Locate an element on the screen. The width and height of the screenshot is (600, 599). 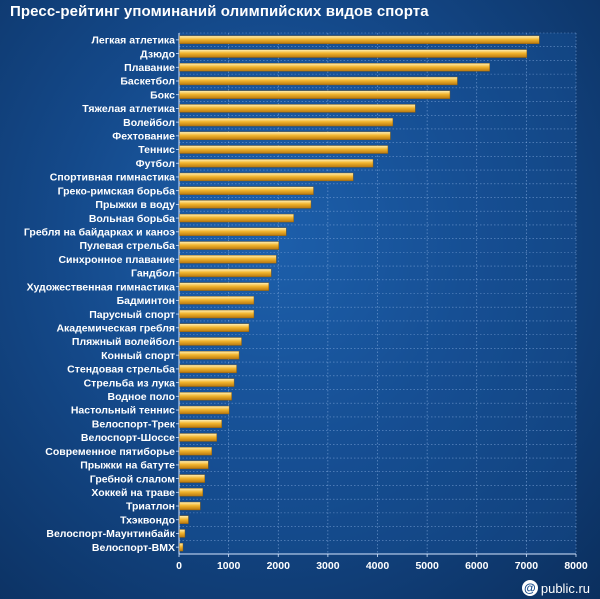
category-label: Гребной слалом is located at coordinates (132, 479).